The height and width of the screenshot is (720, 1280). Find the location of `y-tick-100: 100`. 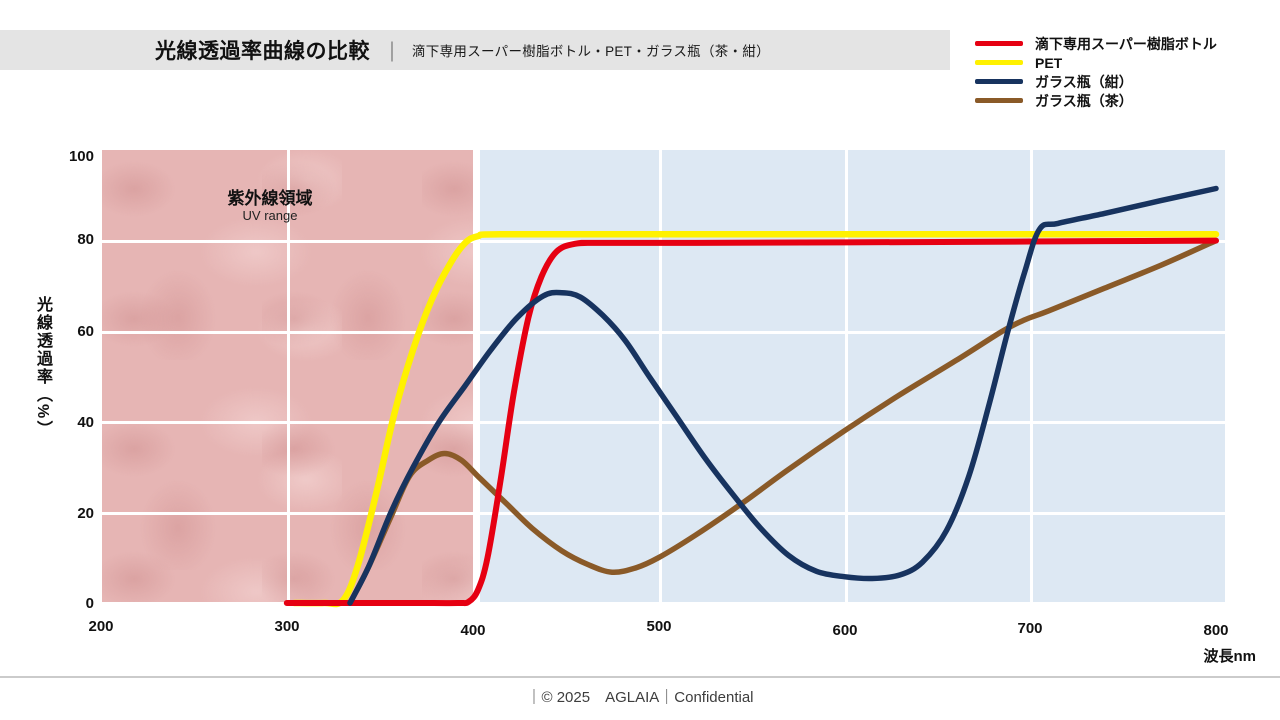

y-tick-100: 100 is located at coordinates (81, 156).